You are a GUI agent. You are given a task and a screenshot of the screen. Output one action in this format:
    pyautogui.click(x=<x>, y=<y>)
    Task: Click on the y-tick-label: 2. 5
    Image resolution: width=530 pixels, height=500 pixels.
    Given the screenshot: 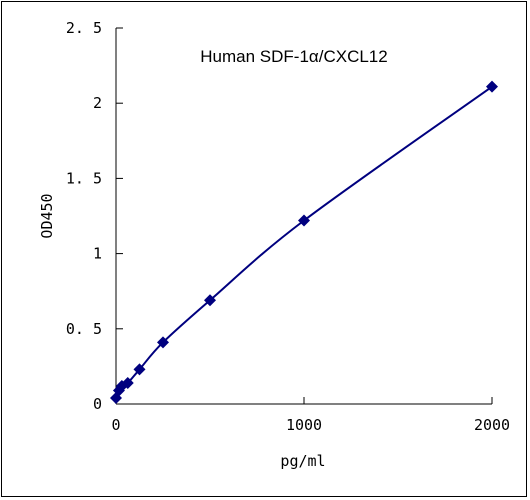 What is the action you would take?
    pyautogui.click(x=84, y=28)
    